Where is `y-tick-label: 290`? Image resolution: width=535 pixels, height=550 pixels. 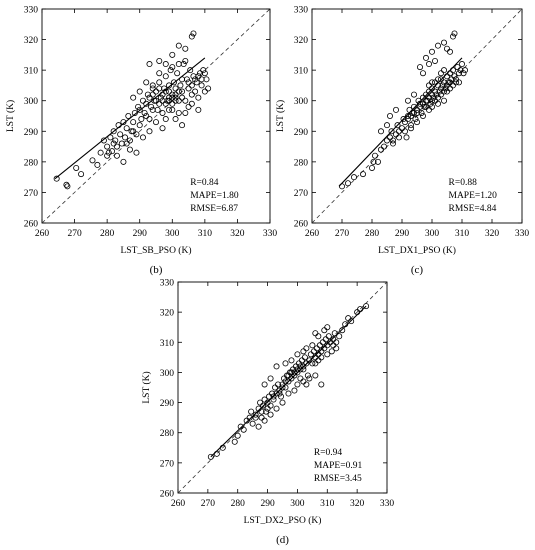 y-tick-label: 290 is located at coordinates (301, 133).